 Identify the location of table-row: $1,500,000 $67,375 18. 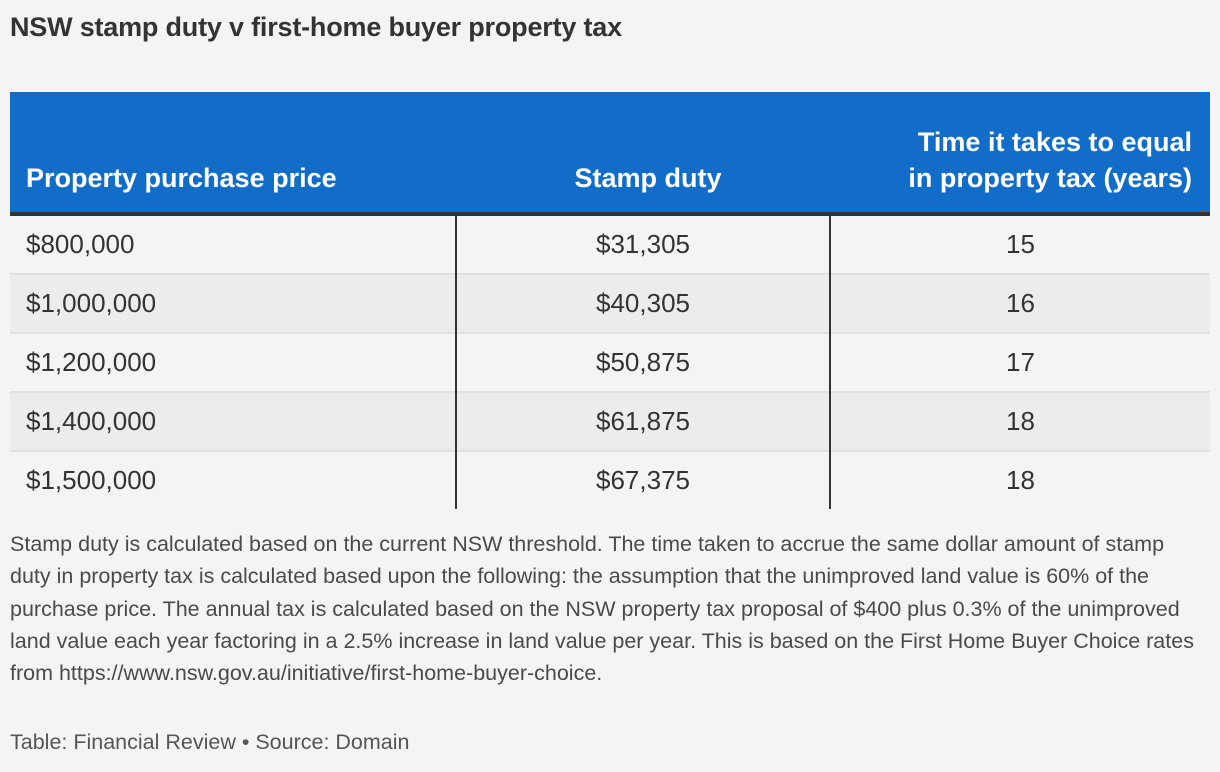
(610, 479).